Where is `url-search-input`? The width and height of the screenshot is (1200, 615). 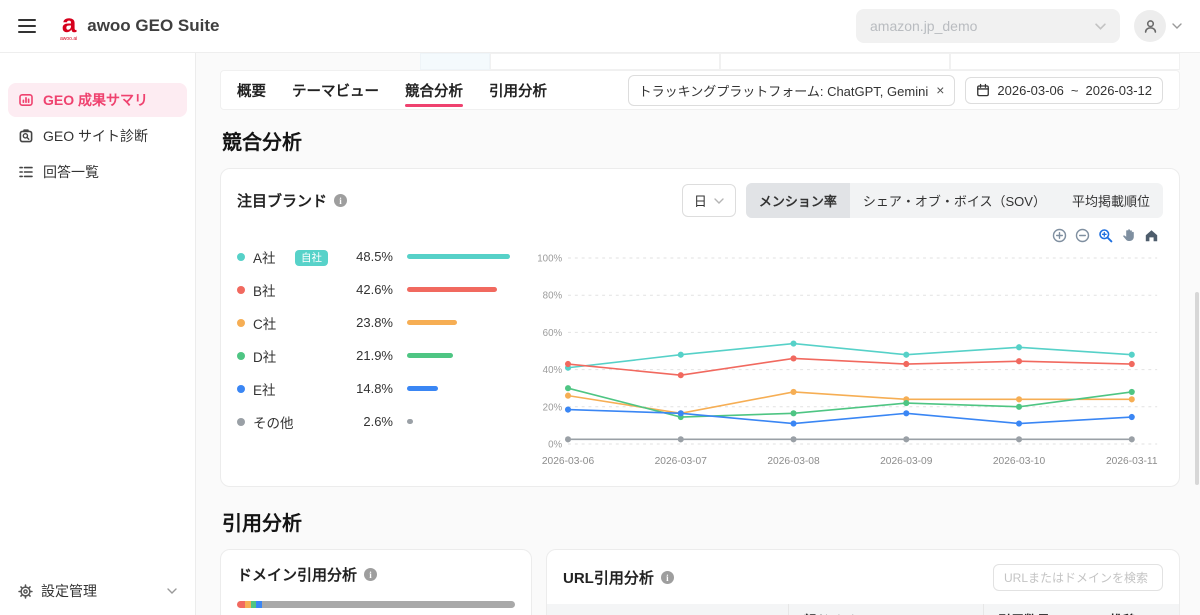 url-search-input is located at coordinates (1078, 577).